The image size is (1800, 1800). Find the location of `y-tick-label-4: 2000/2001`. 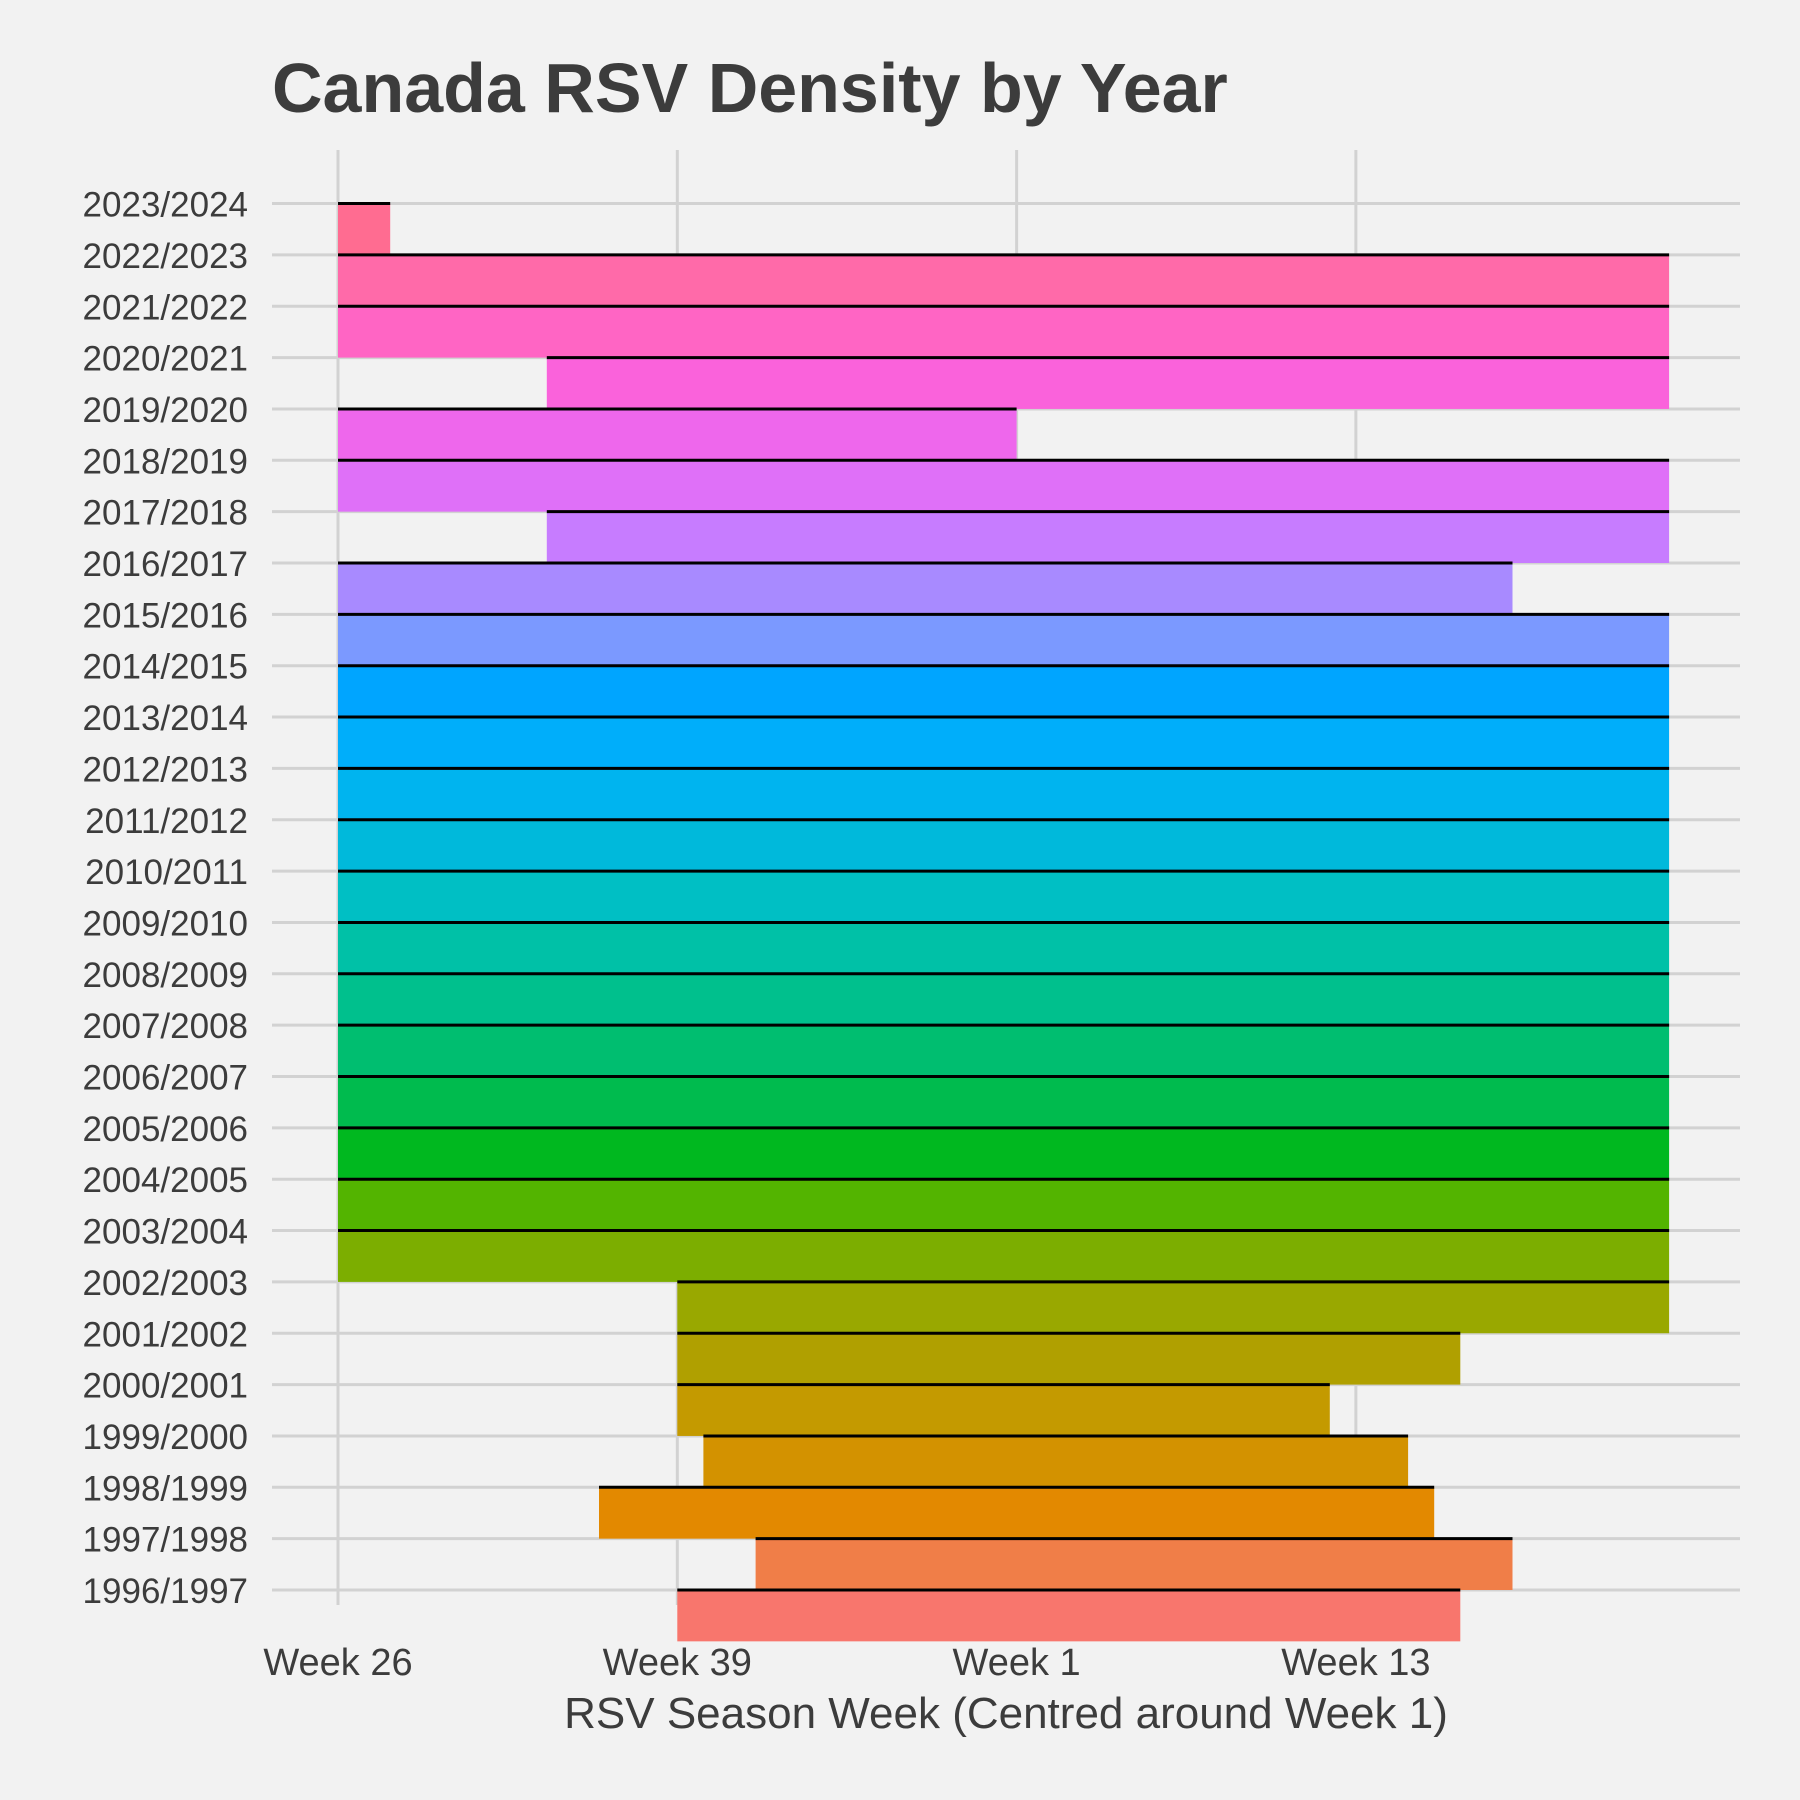

y-tick-label-4: 2000/2001 is located at coordinates (165, 1386).